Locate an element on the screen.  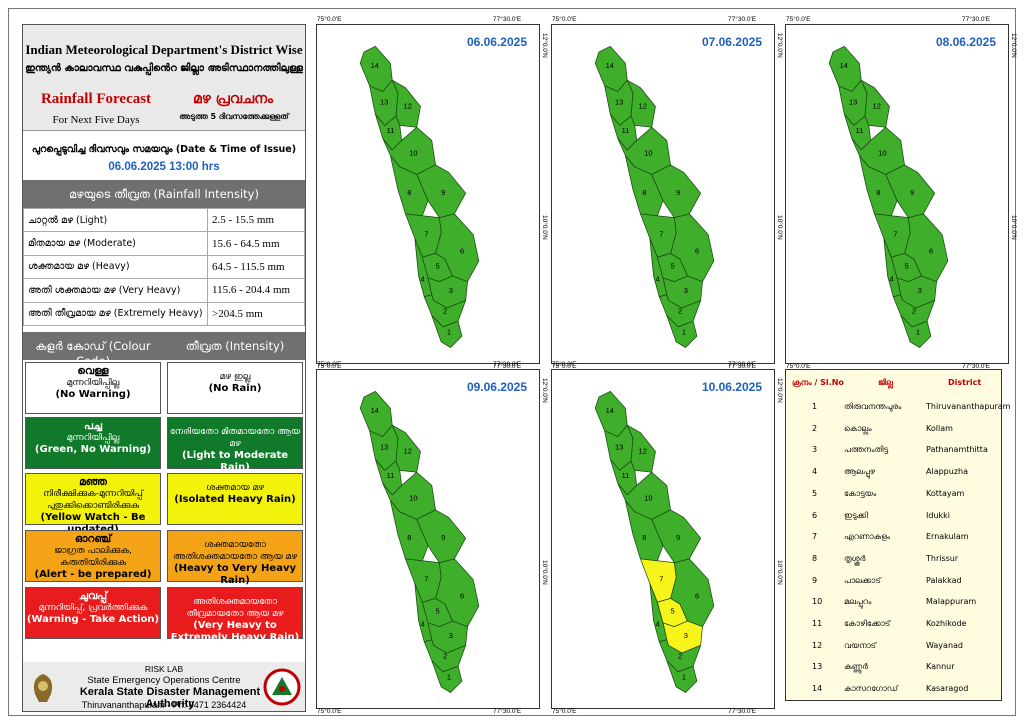
district-no: 9 is located at coordinates (815, 580).